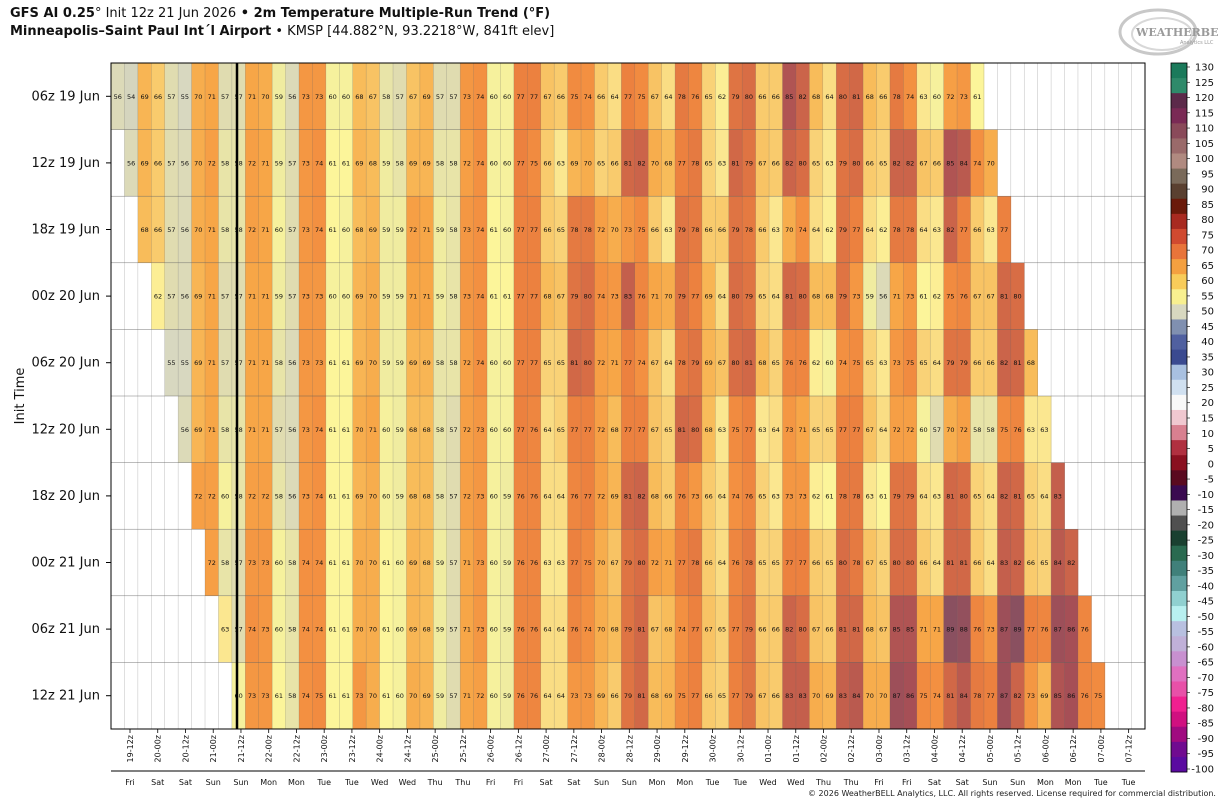 Image resolution: width=1226 pixels, height=808 pixels. Describe the element at coordinates (768, 748) in the screenshot. I see `x-tick-label: 01-00z` at that location.